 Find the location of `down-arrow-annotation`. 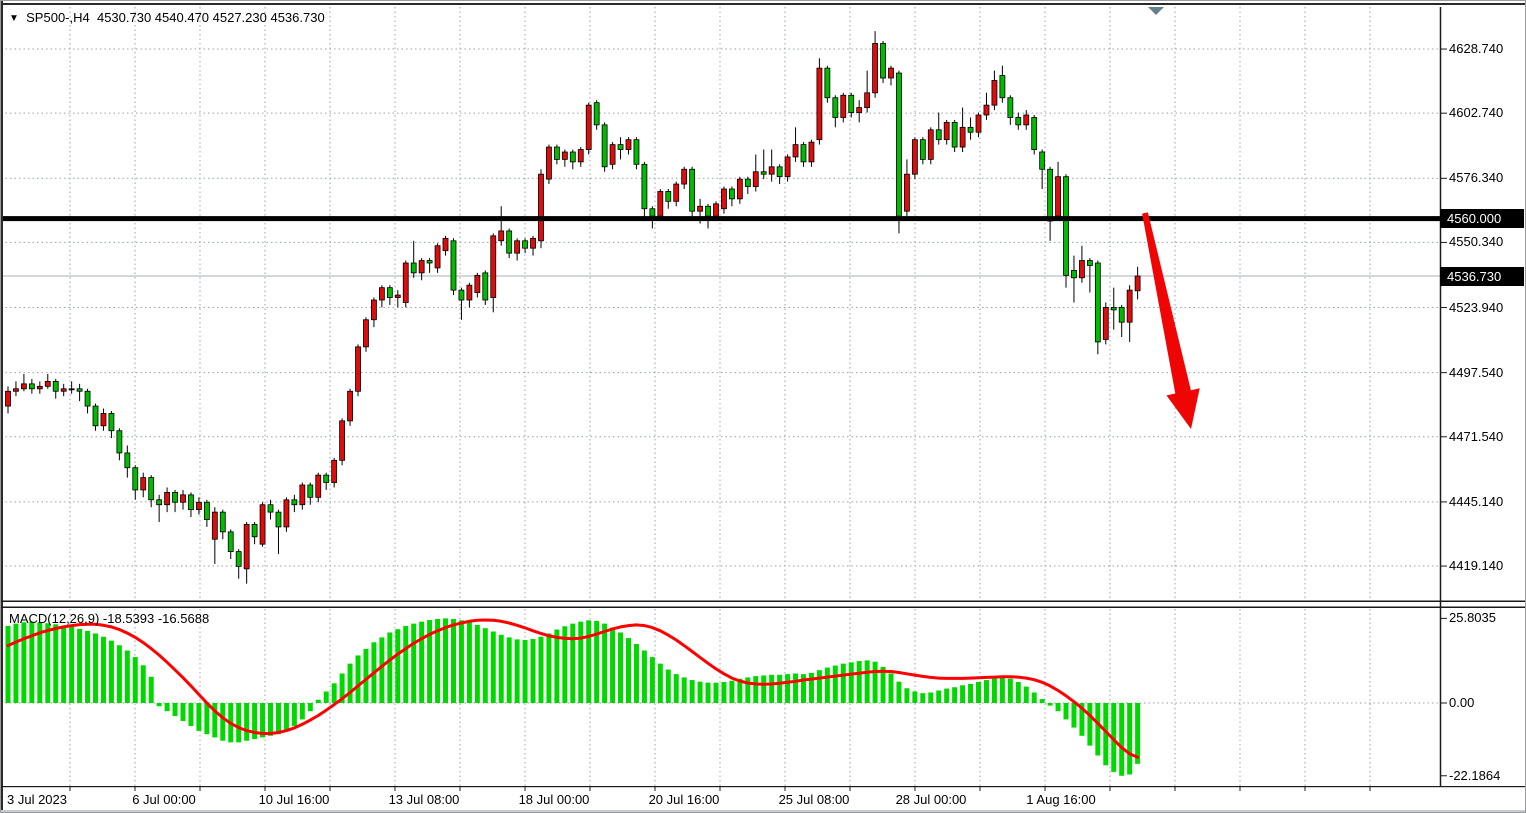

down-arrow-annotation is located at coordinates (1171, 320).